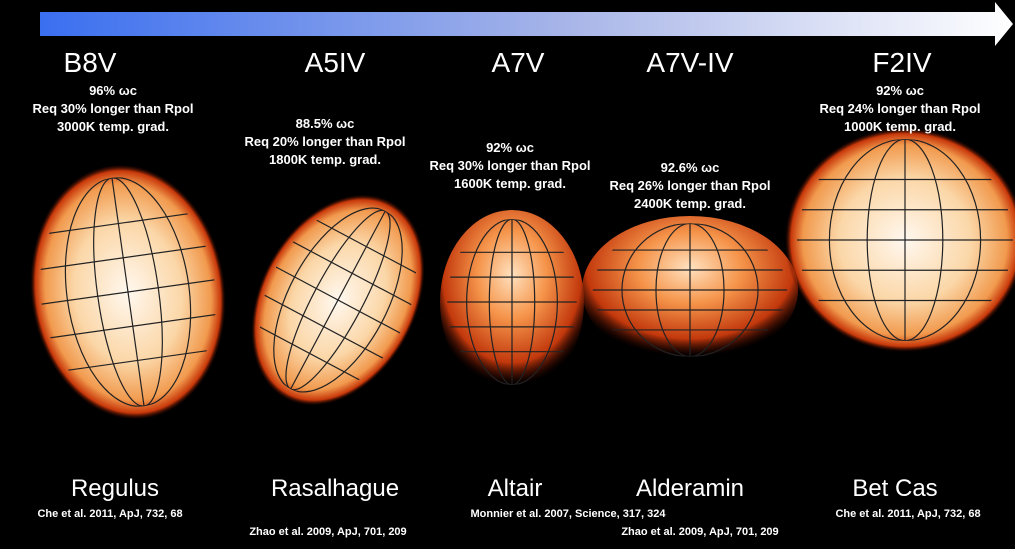 The image size is (1015, 549). What do you see at coordinates (900, 126) in the screenshot?
I see `star-stat: 1000K temp. grad.` at bounding box center [900, 126].